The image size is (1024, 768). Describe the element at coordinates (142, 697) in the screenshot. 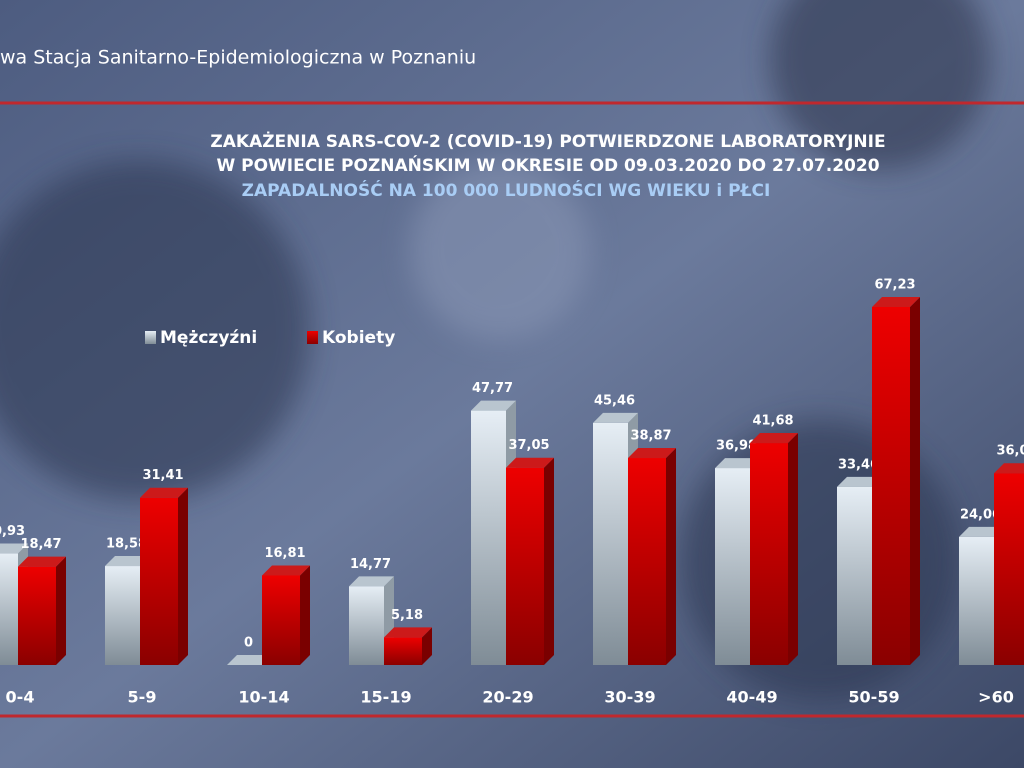

I see `x-tick-label: 5-9` at that location.